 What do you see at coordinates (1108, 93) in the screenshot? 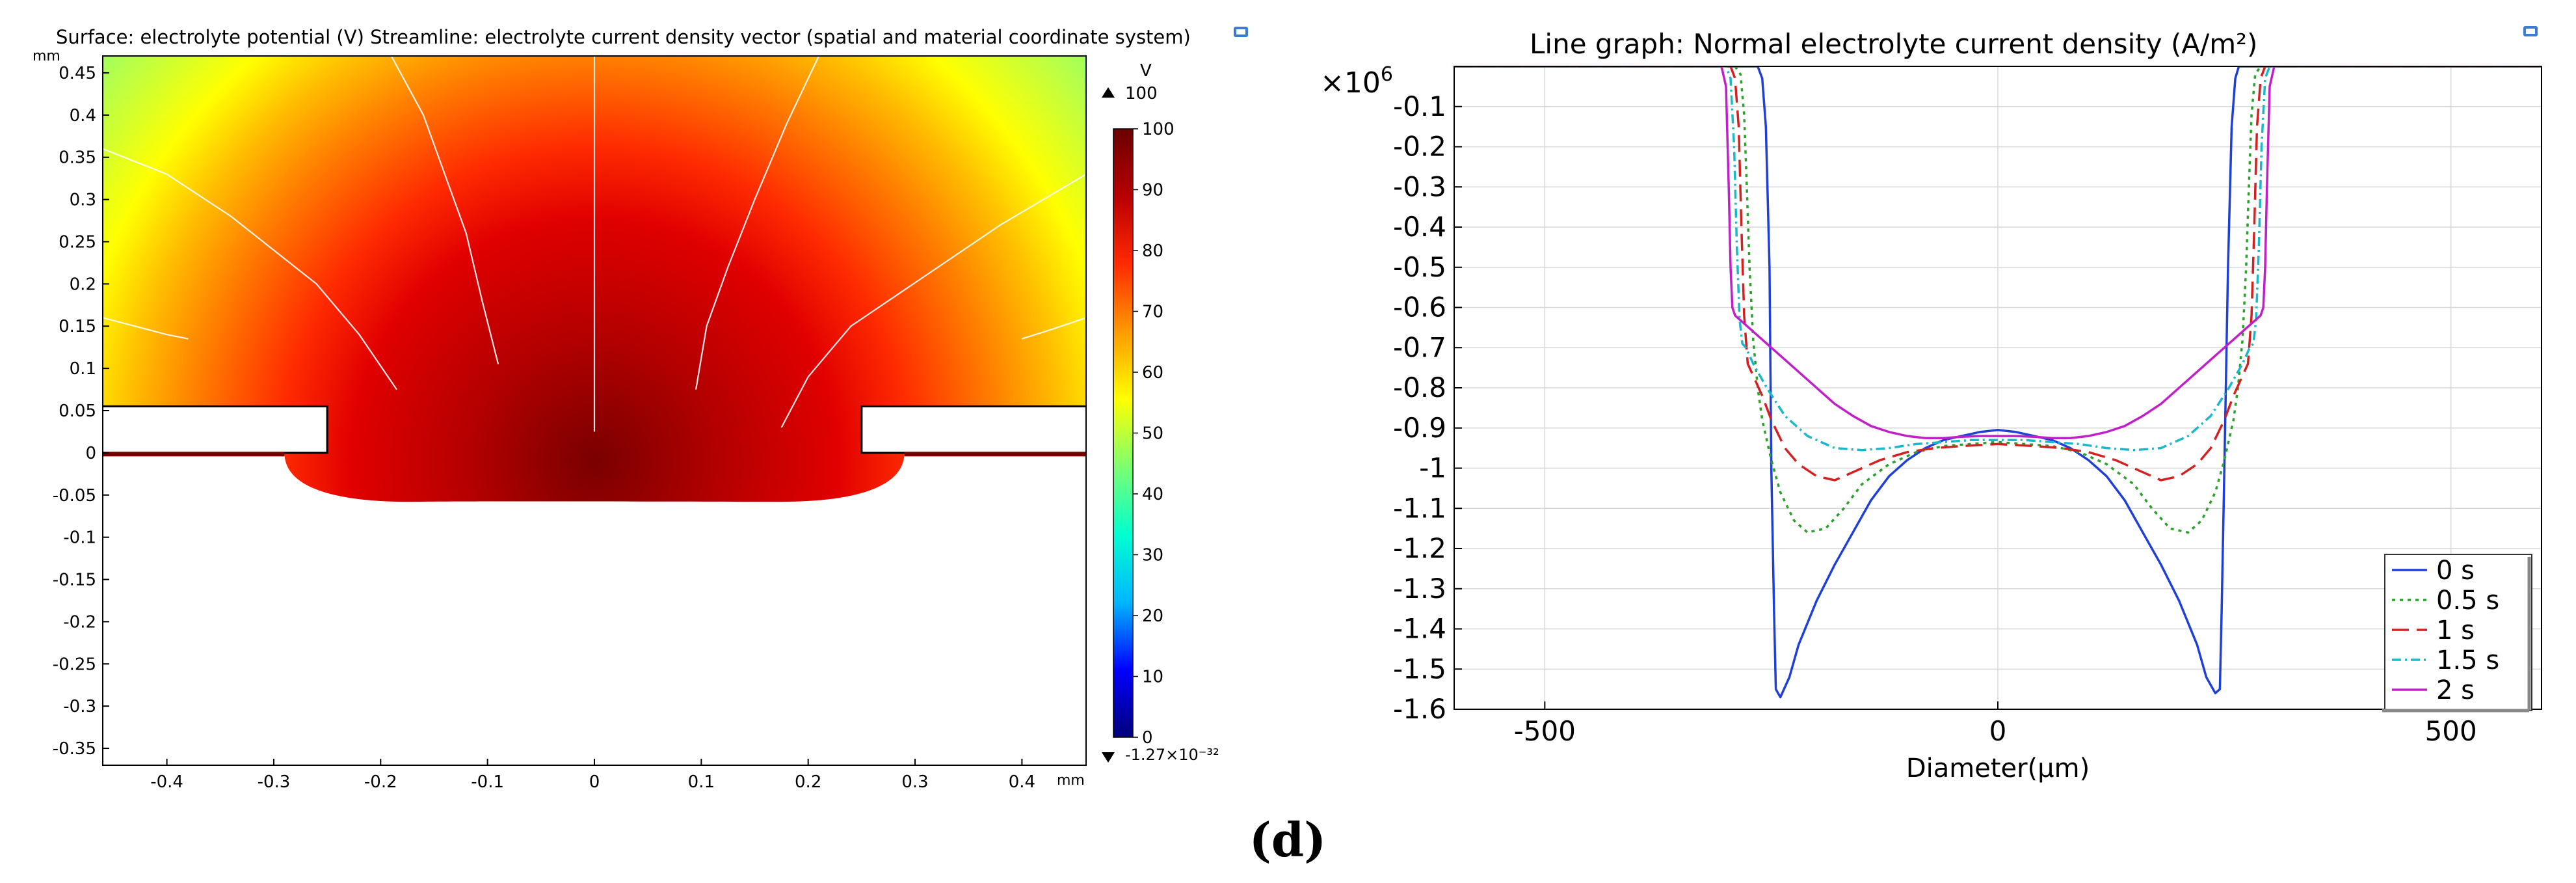
I see `max-marker-icon` at bounding box center [1108, 93].